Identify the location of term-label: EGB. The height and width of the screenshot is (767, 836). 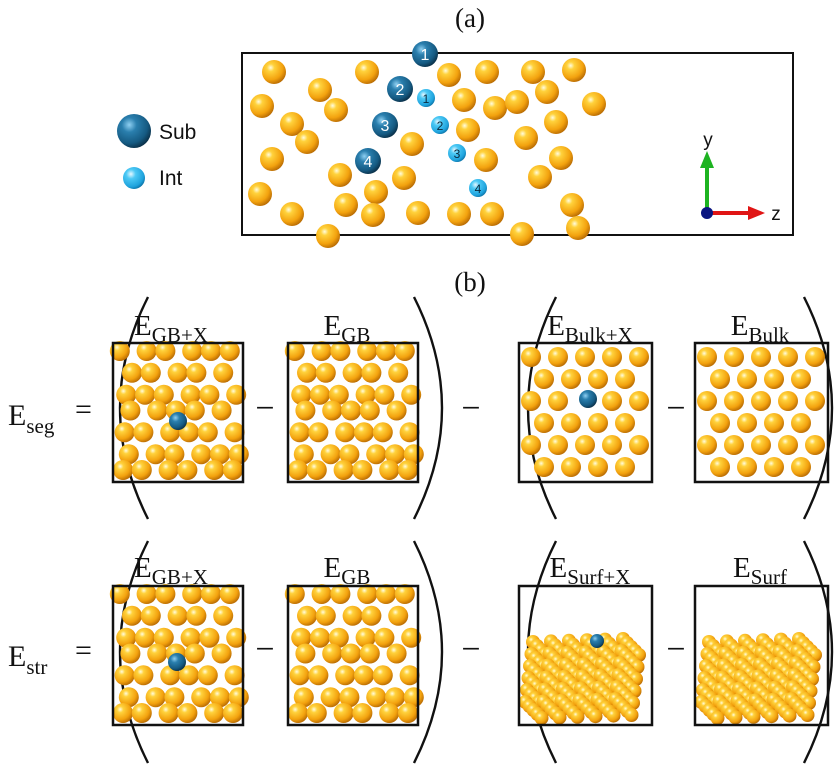
(347, 328).